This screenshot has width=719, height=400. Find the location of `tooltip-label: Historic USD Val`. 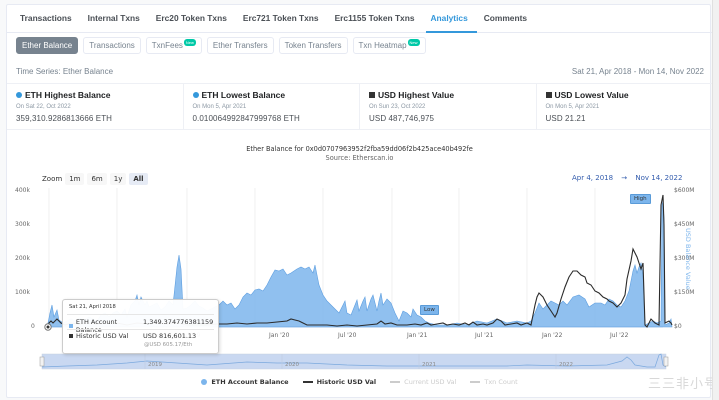

tooltip-label: Historic USD Val is located at coordinates (102, 336).